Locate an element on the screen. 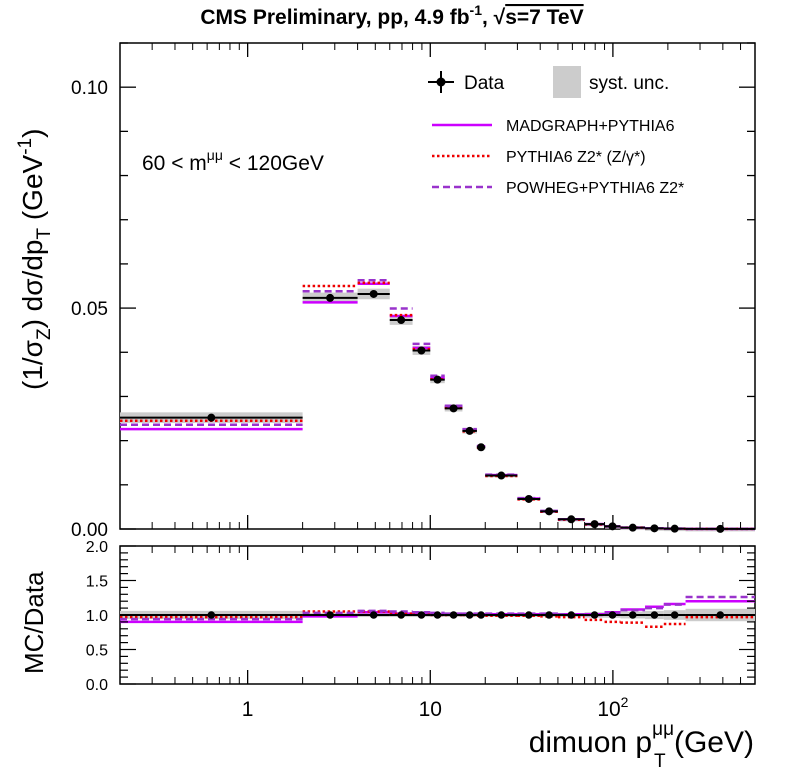  legend-data-label: Data is located at coordinates (484, 83).